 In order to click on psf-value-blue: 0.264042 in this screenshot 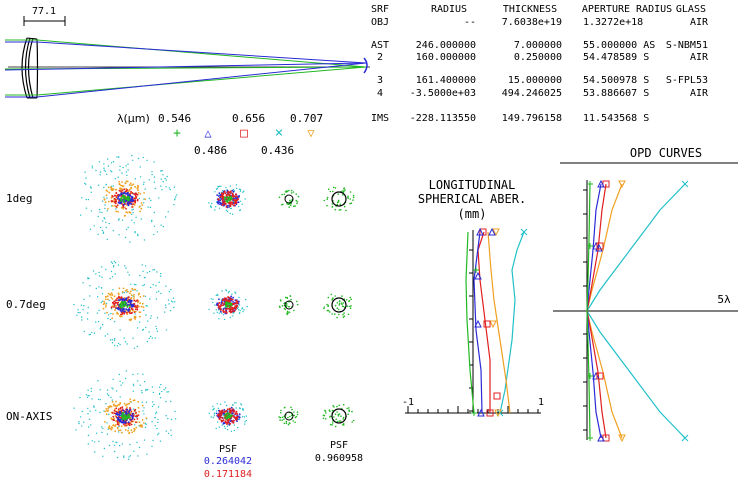, I will do `click(228, 461)`.